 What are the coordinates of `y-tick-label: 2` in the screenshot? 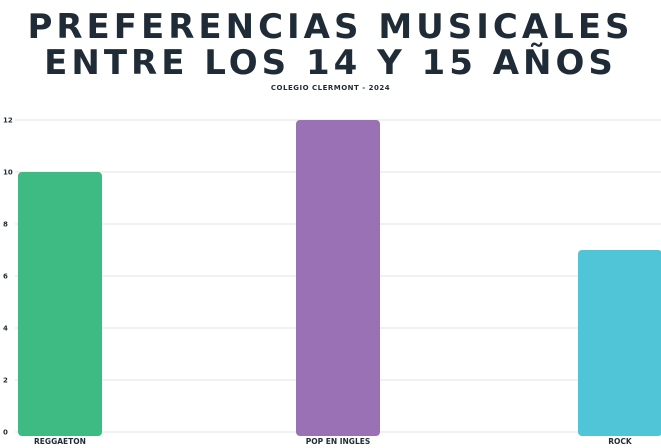 It's located at (5, 381).